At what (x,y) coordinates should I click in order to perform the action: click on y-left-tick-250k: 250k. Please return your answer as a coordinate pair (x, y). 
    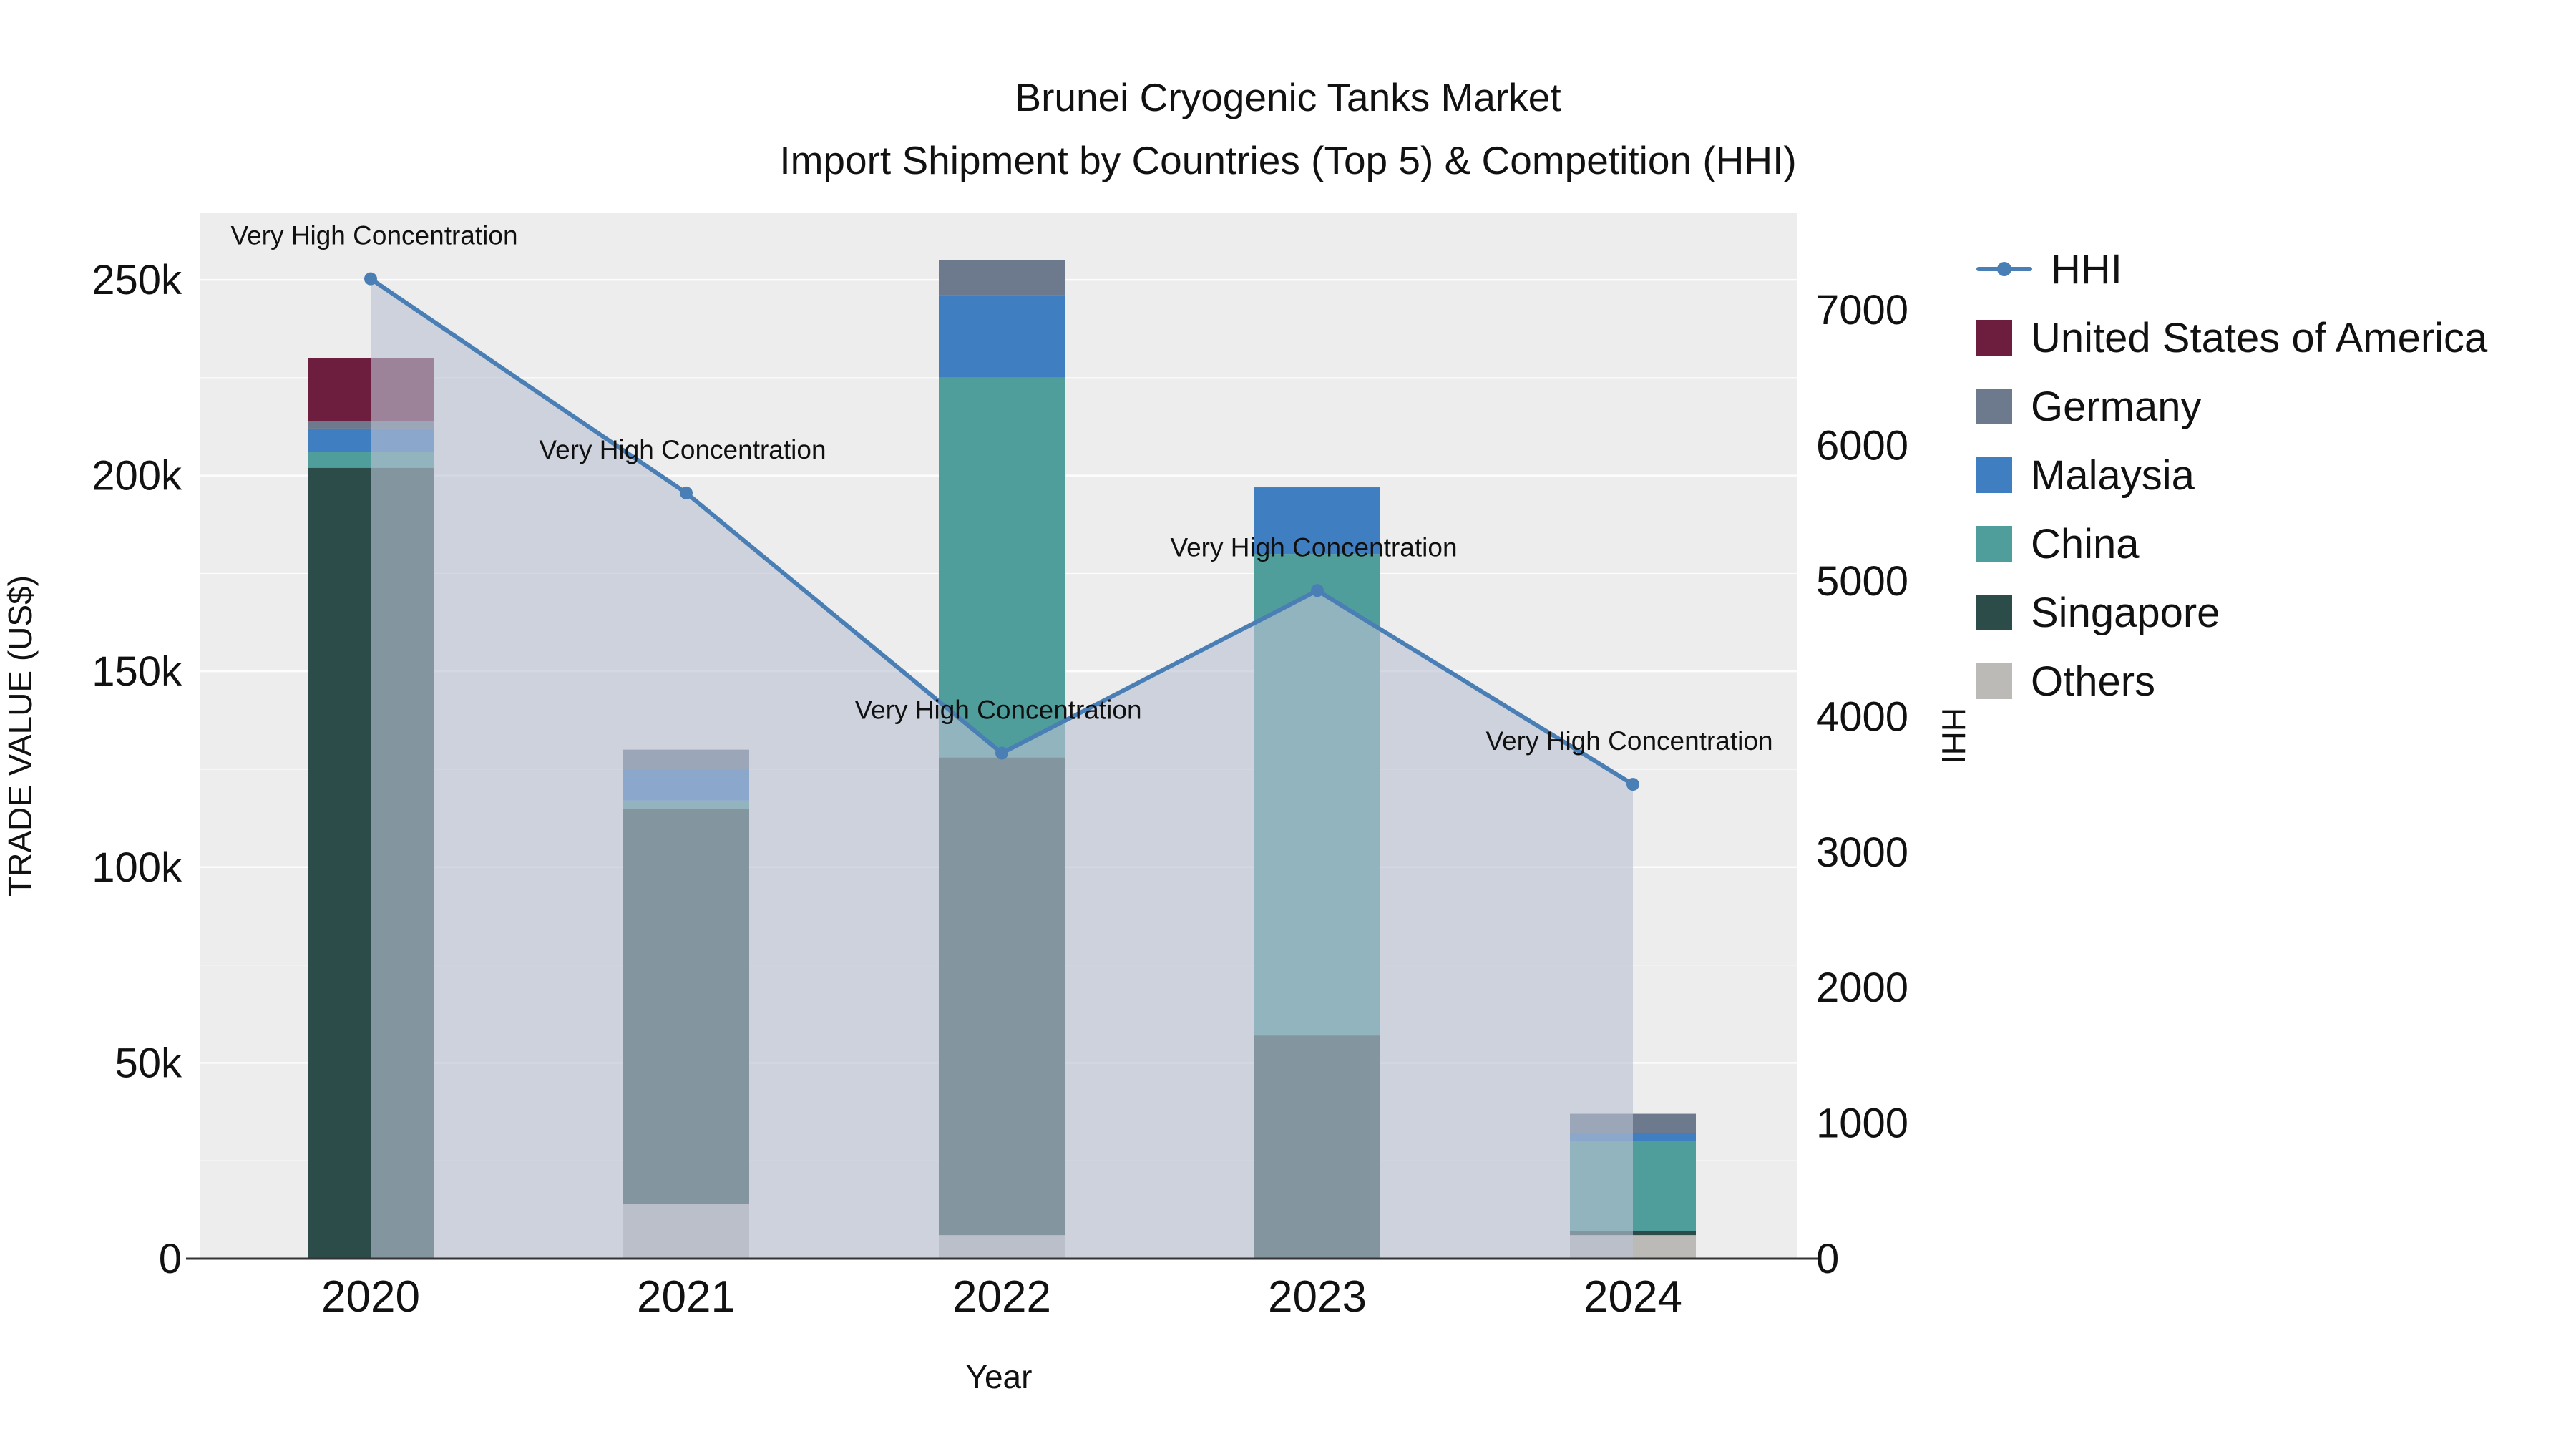
    Looking at the image, I should click on (137, 280).